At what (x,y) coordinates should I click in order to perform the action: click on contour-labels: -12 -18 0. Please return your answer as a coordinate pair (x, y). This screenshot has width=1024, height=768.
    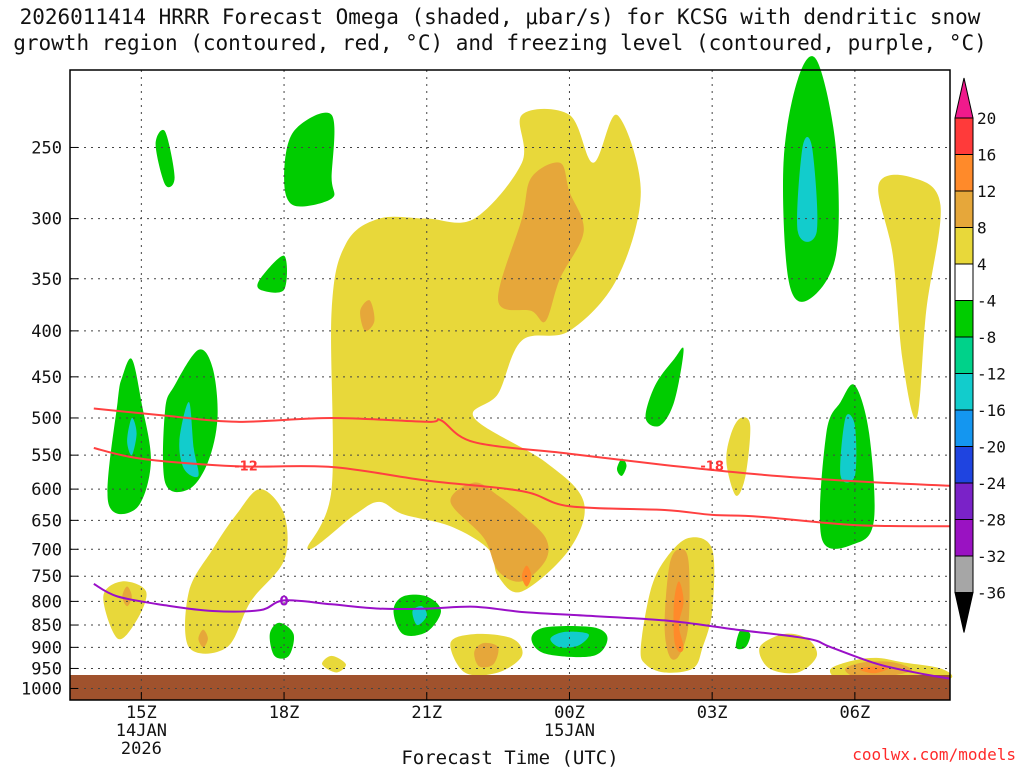
    Looking at the image, I should click on (479, 535).